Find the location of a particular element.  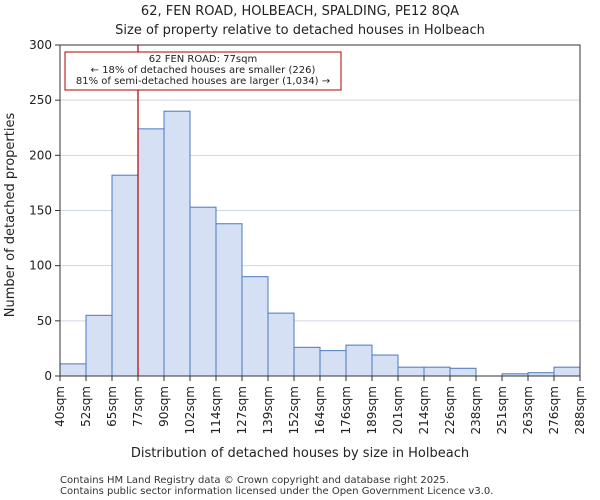

x-tick-label: 52sqm is located at coordinates (86, 406).